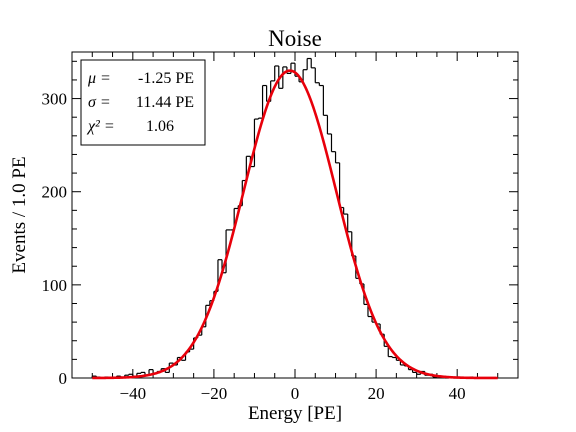 The width and height of the screenshot is (576, 432). Describe the element at coordinates (133, 393) in the screenshot. I see `x-tick-label: −40` at that location.